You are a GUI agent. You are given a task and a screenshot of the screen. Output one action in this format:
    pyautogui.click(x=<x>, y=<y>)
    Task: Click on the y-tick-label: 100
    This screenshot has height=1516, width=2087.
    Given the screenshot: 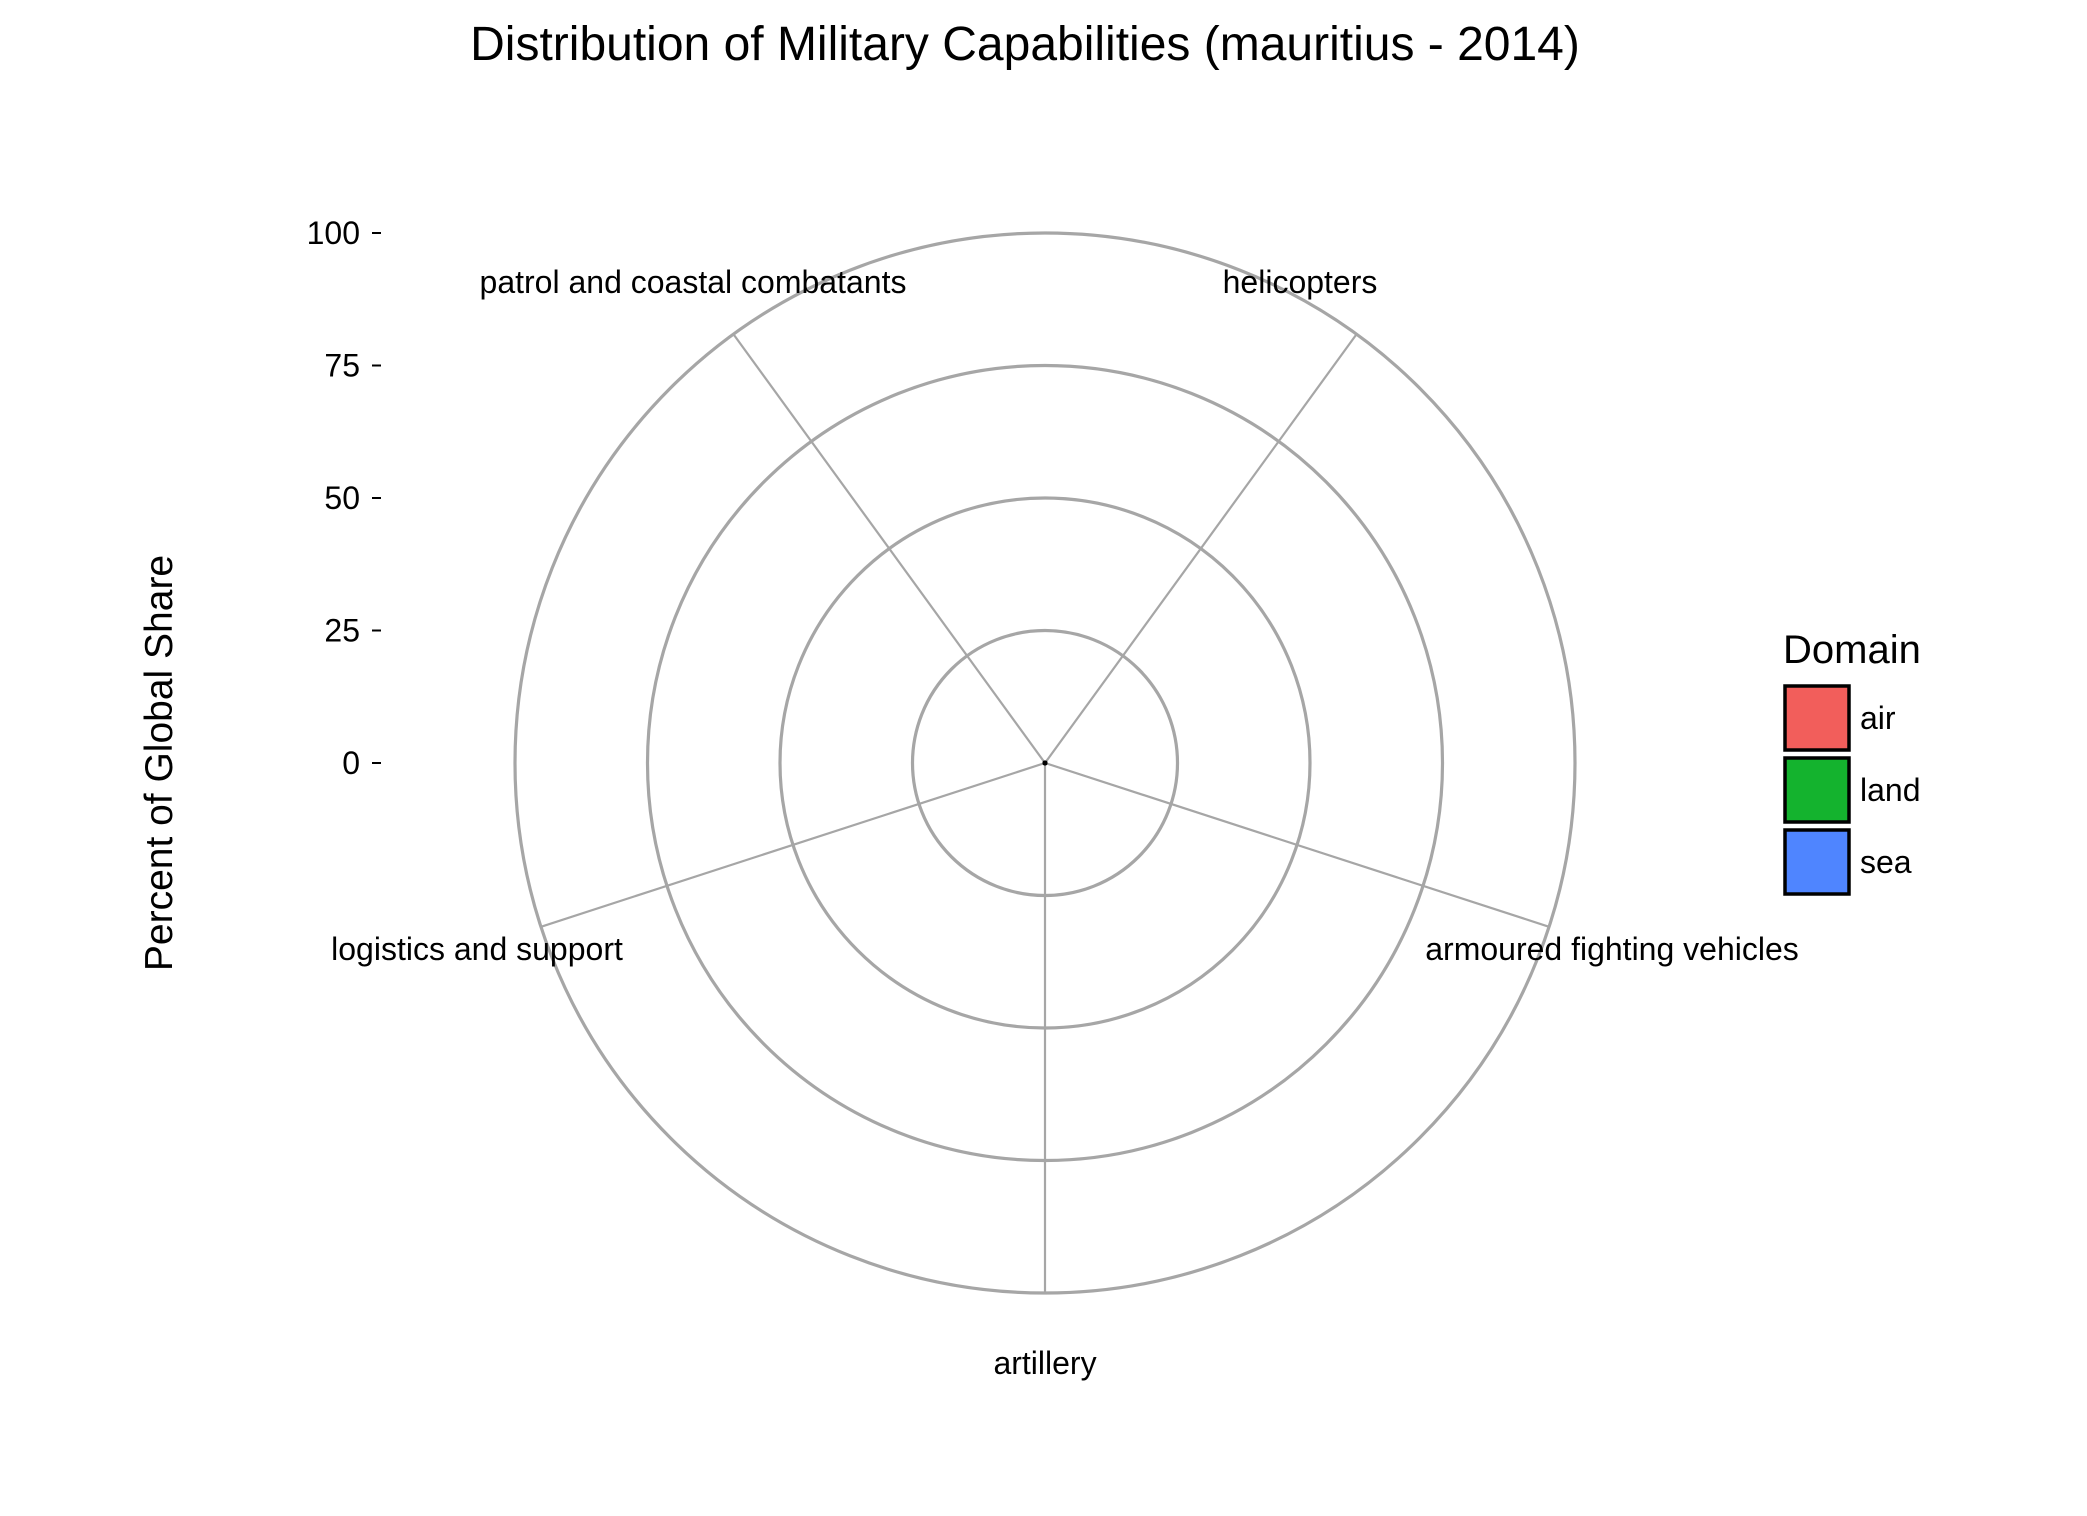 What is the action you would take?
    pyautogui.click(x=333, y=233)
    